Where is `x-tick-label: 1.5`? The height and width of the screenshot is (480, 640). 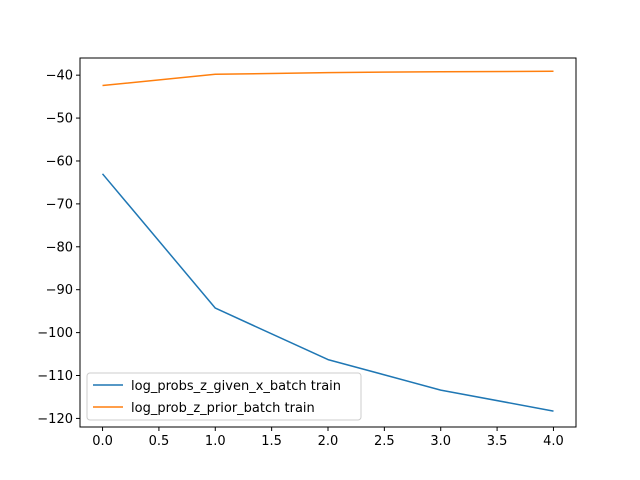
x-tick-label: 1.5 is located at coordinates (271, 441).